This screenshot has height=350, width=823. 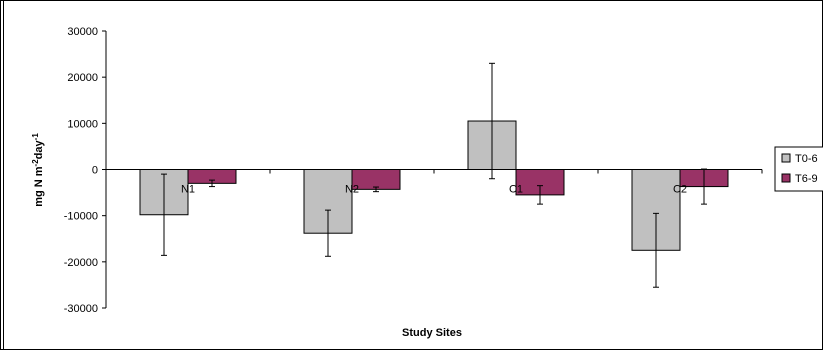 What do you see at coordinates (35, 163) in the screenshot?
I see `y-axis-title-sup1: -2` at bounding box center [35, 163].